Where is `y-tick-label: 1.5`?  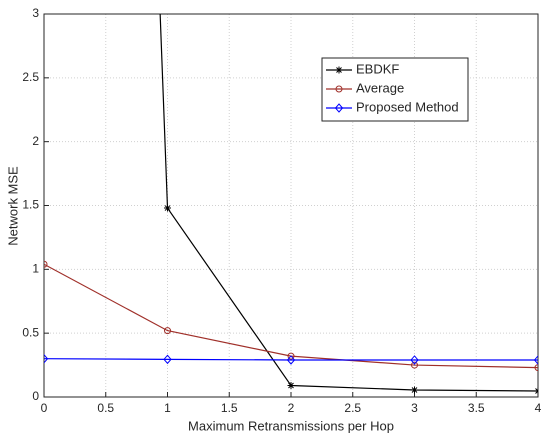
y-tick-label: 1.5 is located at coordinates (30, 205).